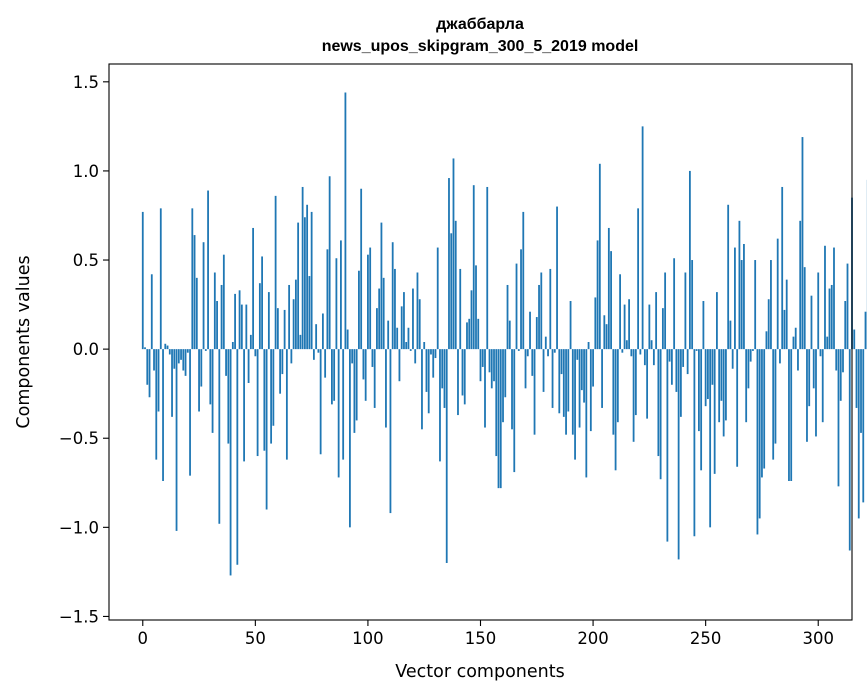  I want to click on x-tick-label: 50, so click(255, 638).